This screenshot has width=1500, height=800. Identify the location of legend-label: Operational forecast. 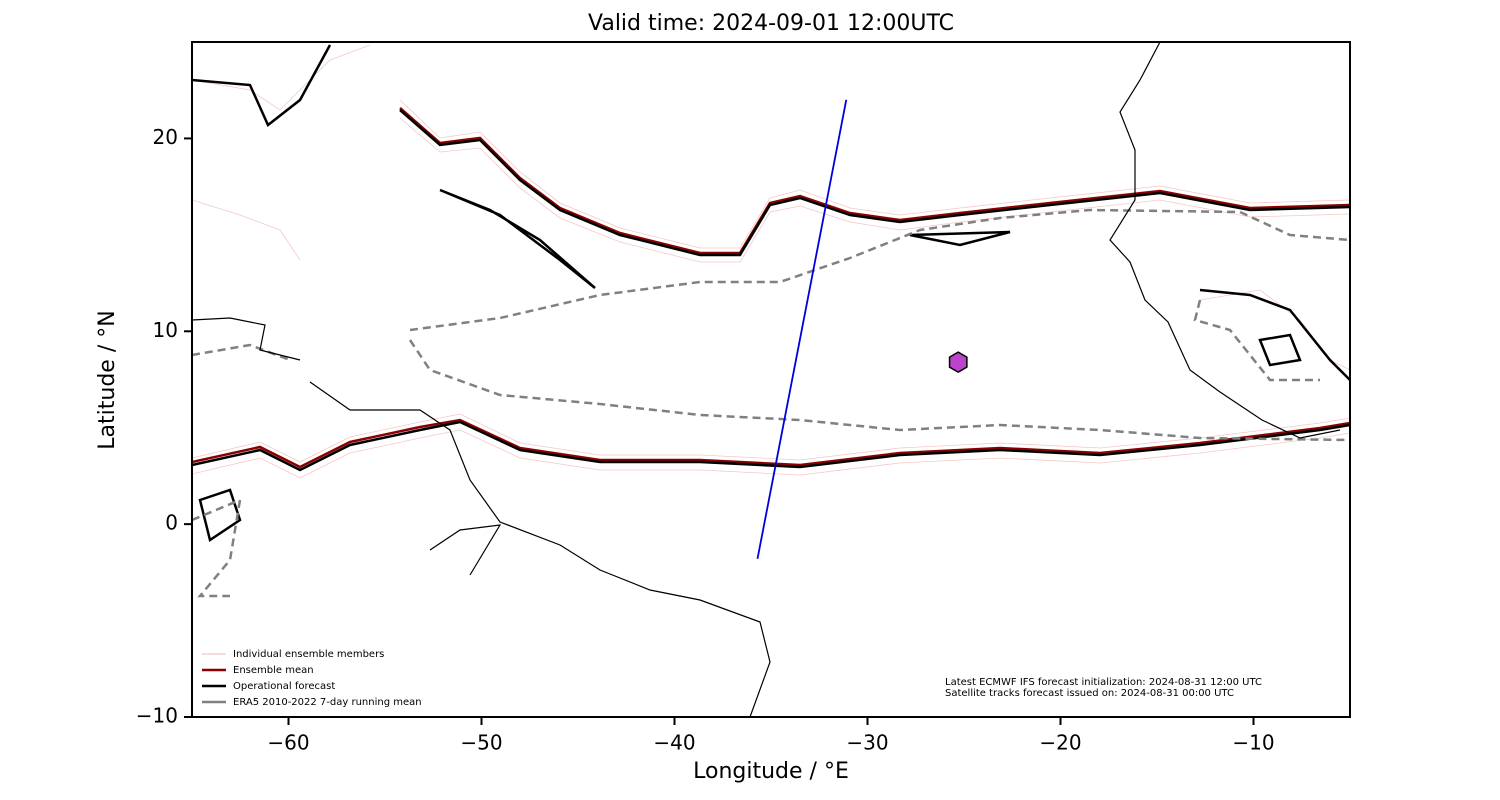
(284, 686).